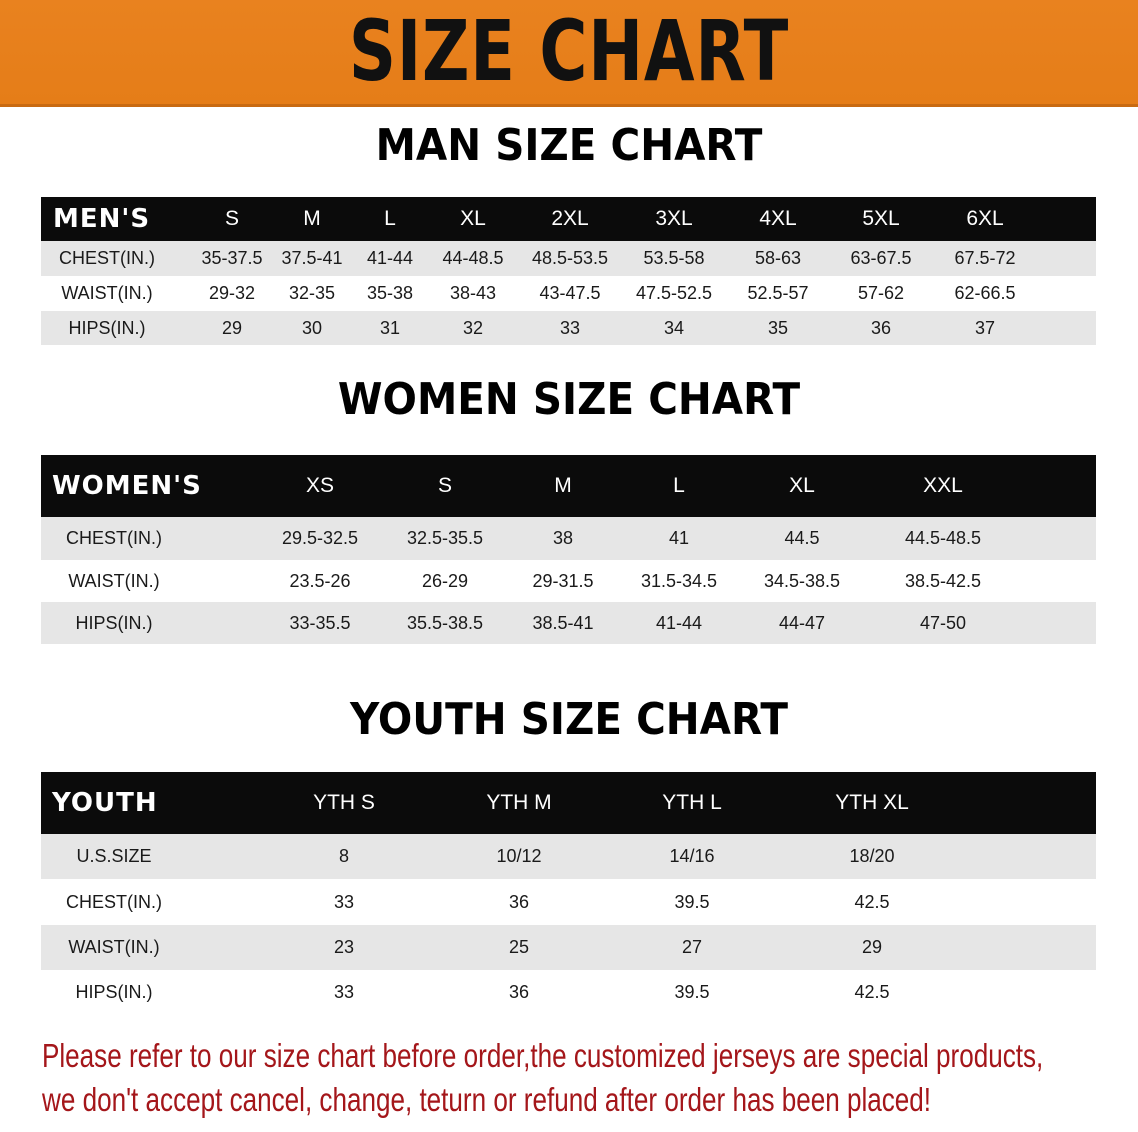 The width and height of the screenshot is (1138, 1132). I want to click on measurement-value: 34, so click(674, 327).